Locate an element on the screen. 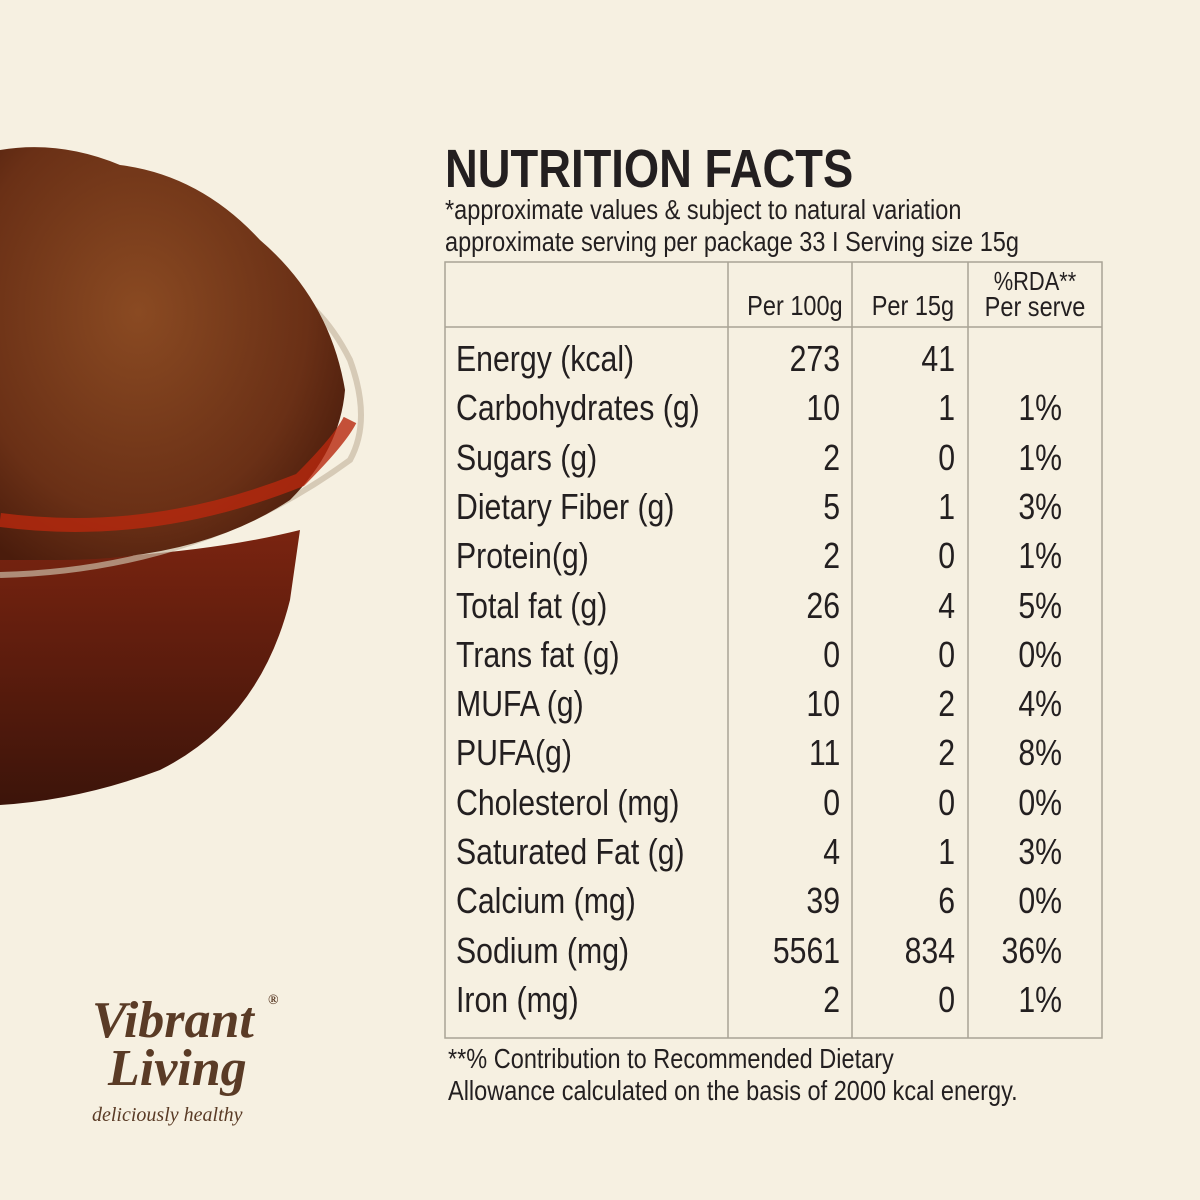  nutrient-value: 11 is located at coordinates (824, 753).